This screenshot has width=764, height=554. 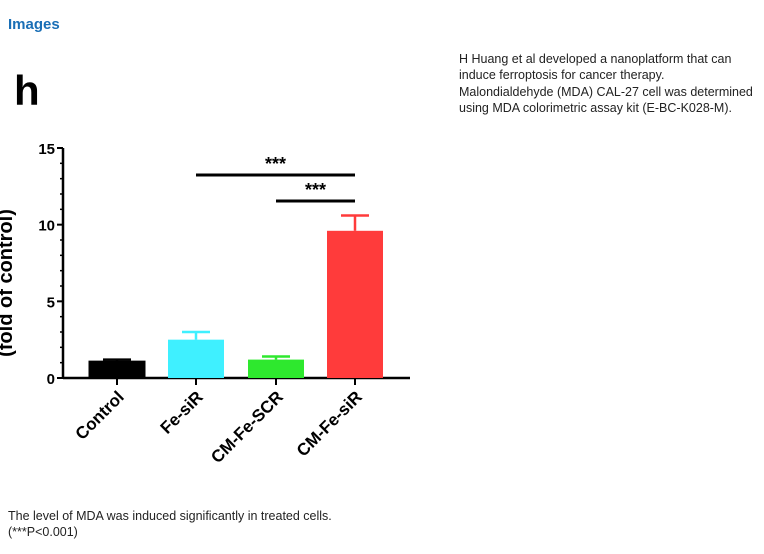 What do you see at coordinates (100, 415) in the screenshot?
I see `x-tick-label: Control` at bounding box center [100, 415].